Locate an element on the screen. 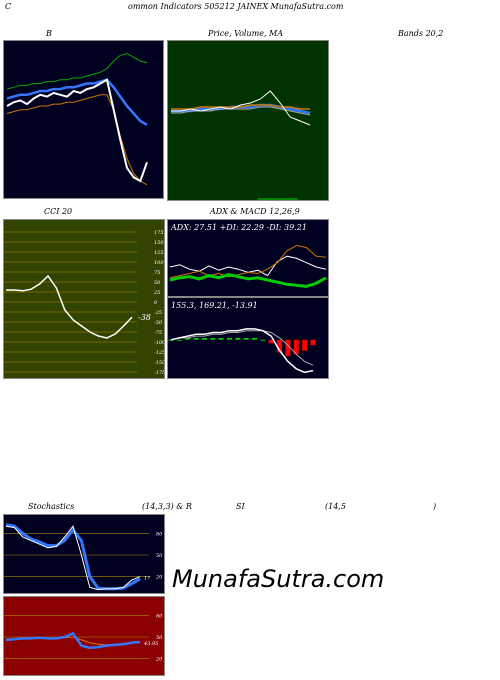  macd-panel: 155.3, 169.21, -13.91 is located at coordinates (248, 338).